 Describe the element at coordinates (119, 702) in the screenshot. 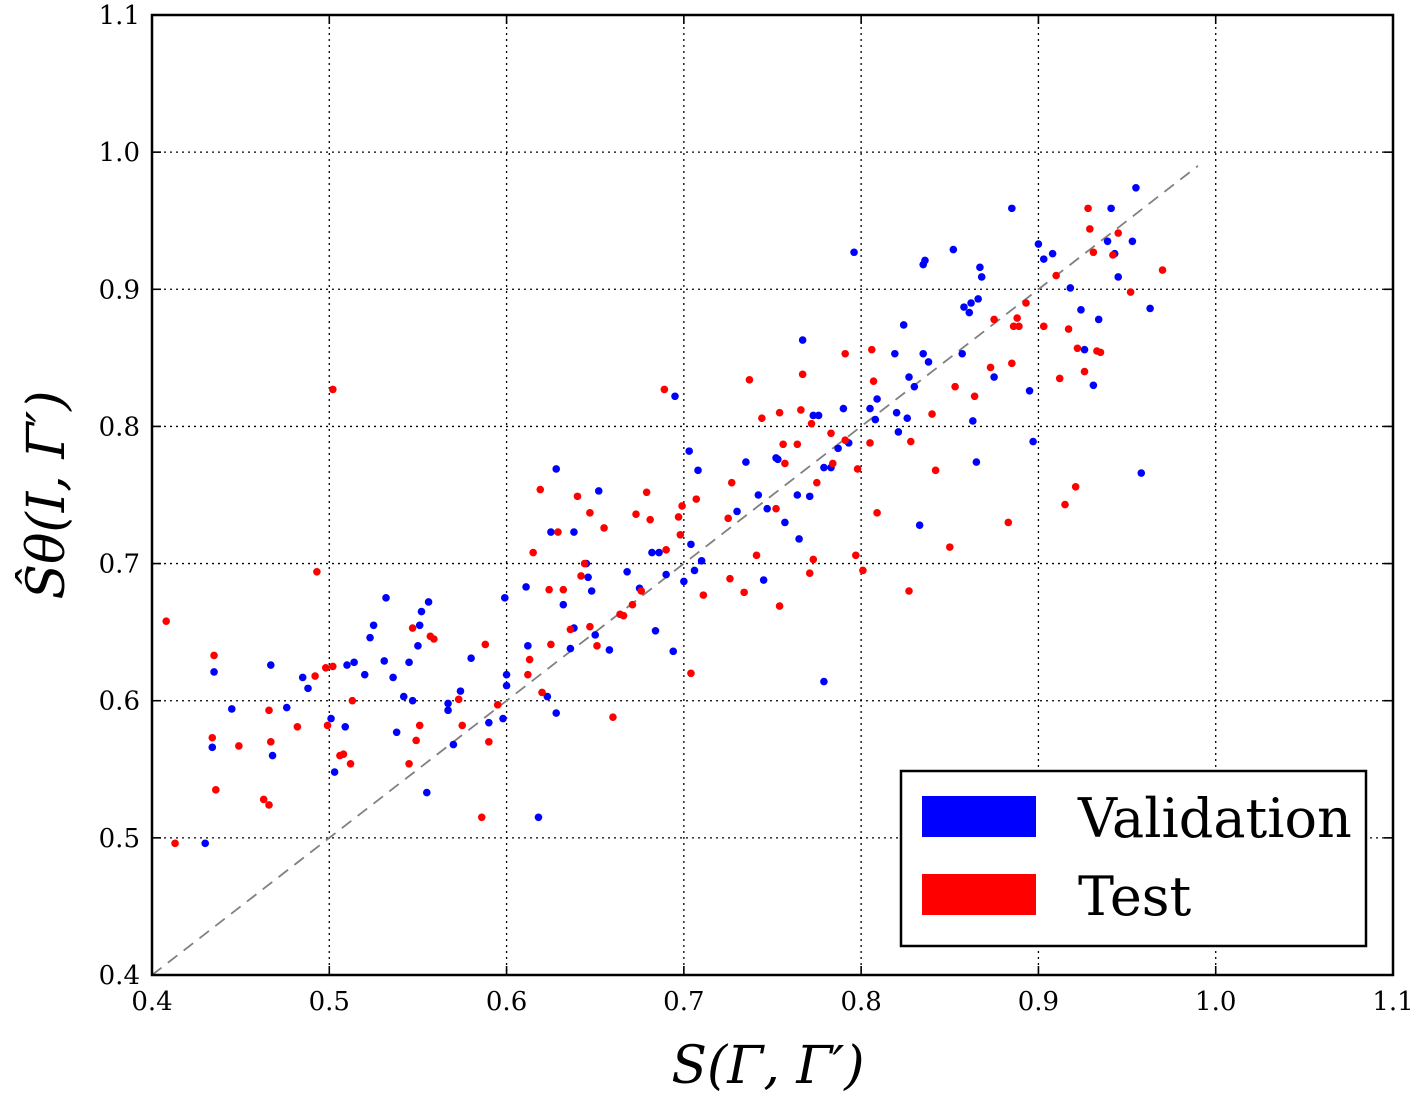

I see `y-tick-label: 0.6` at that location.